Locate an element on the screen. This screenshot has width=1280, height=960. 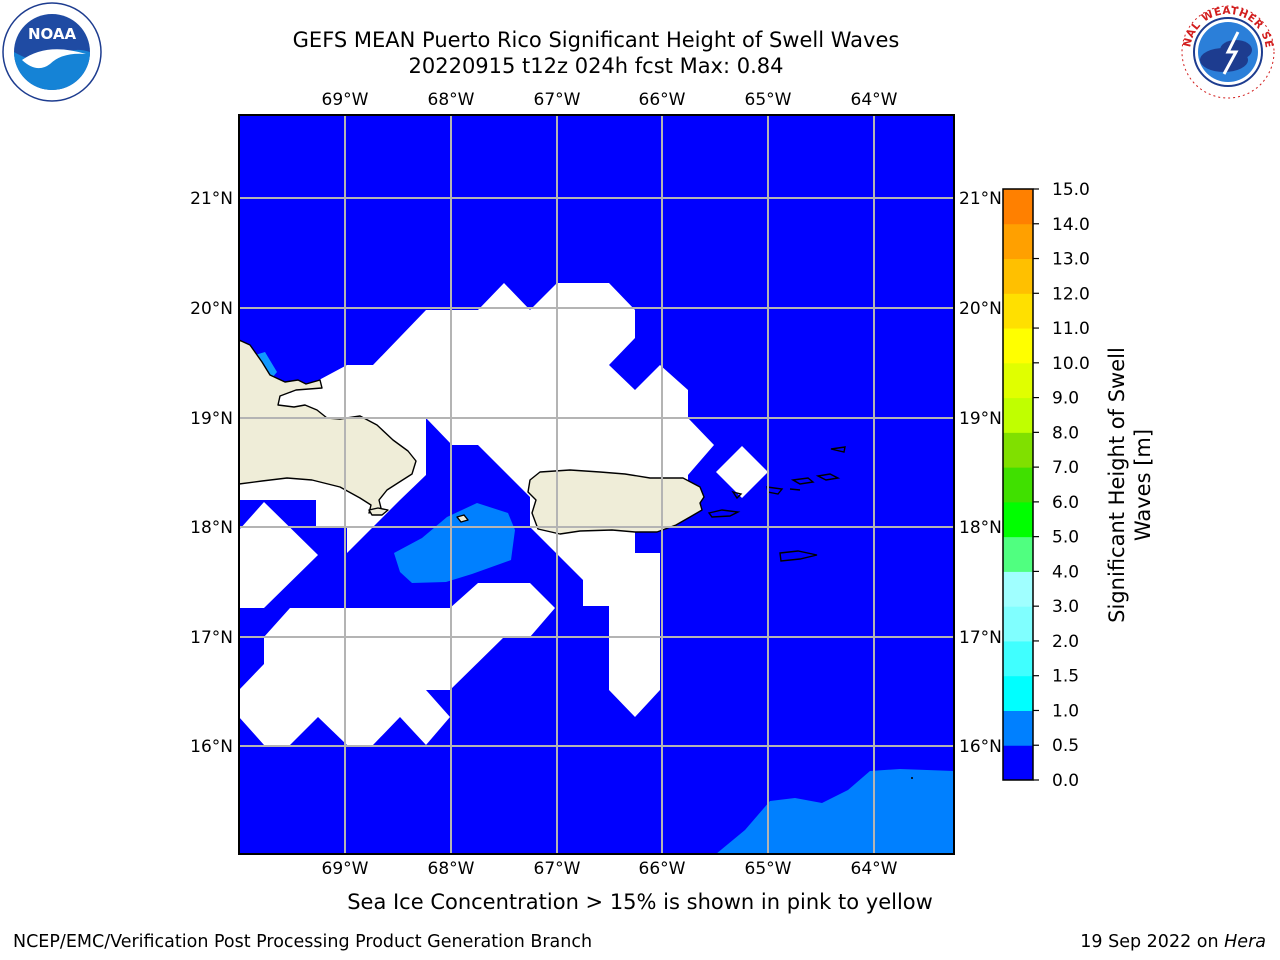
vieques-island is located at coordinates (724, 513).